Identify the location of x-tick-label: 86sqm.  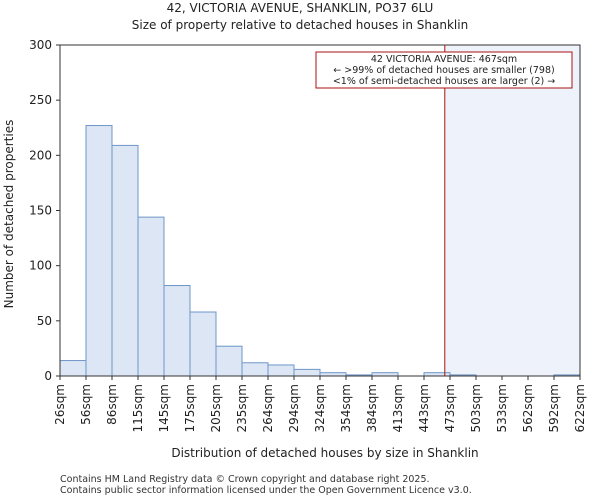
(112, 404).